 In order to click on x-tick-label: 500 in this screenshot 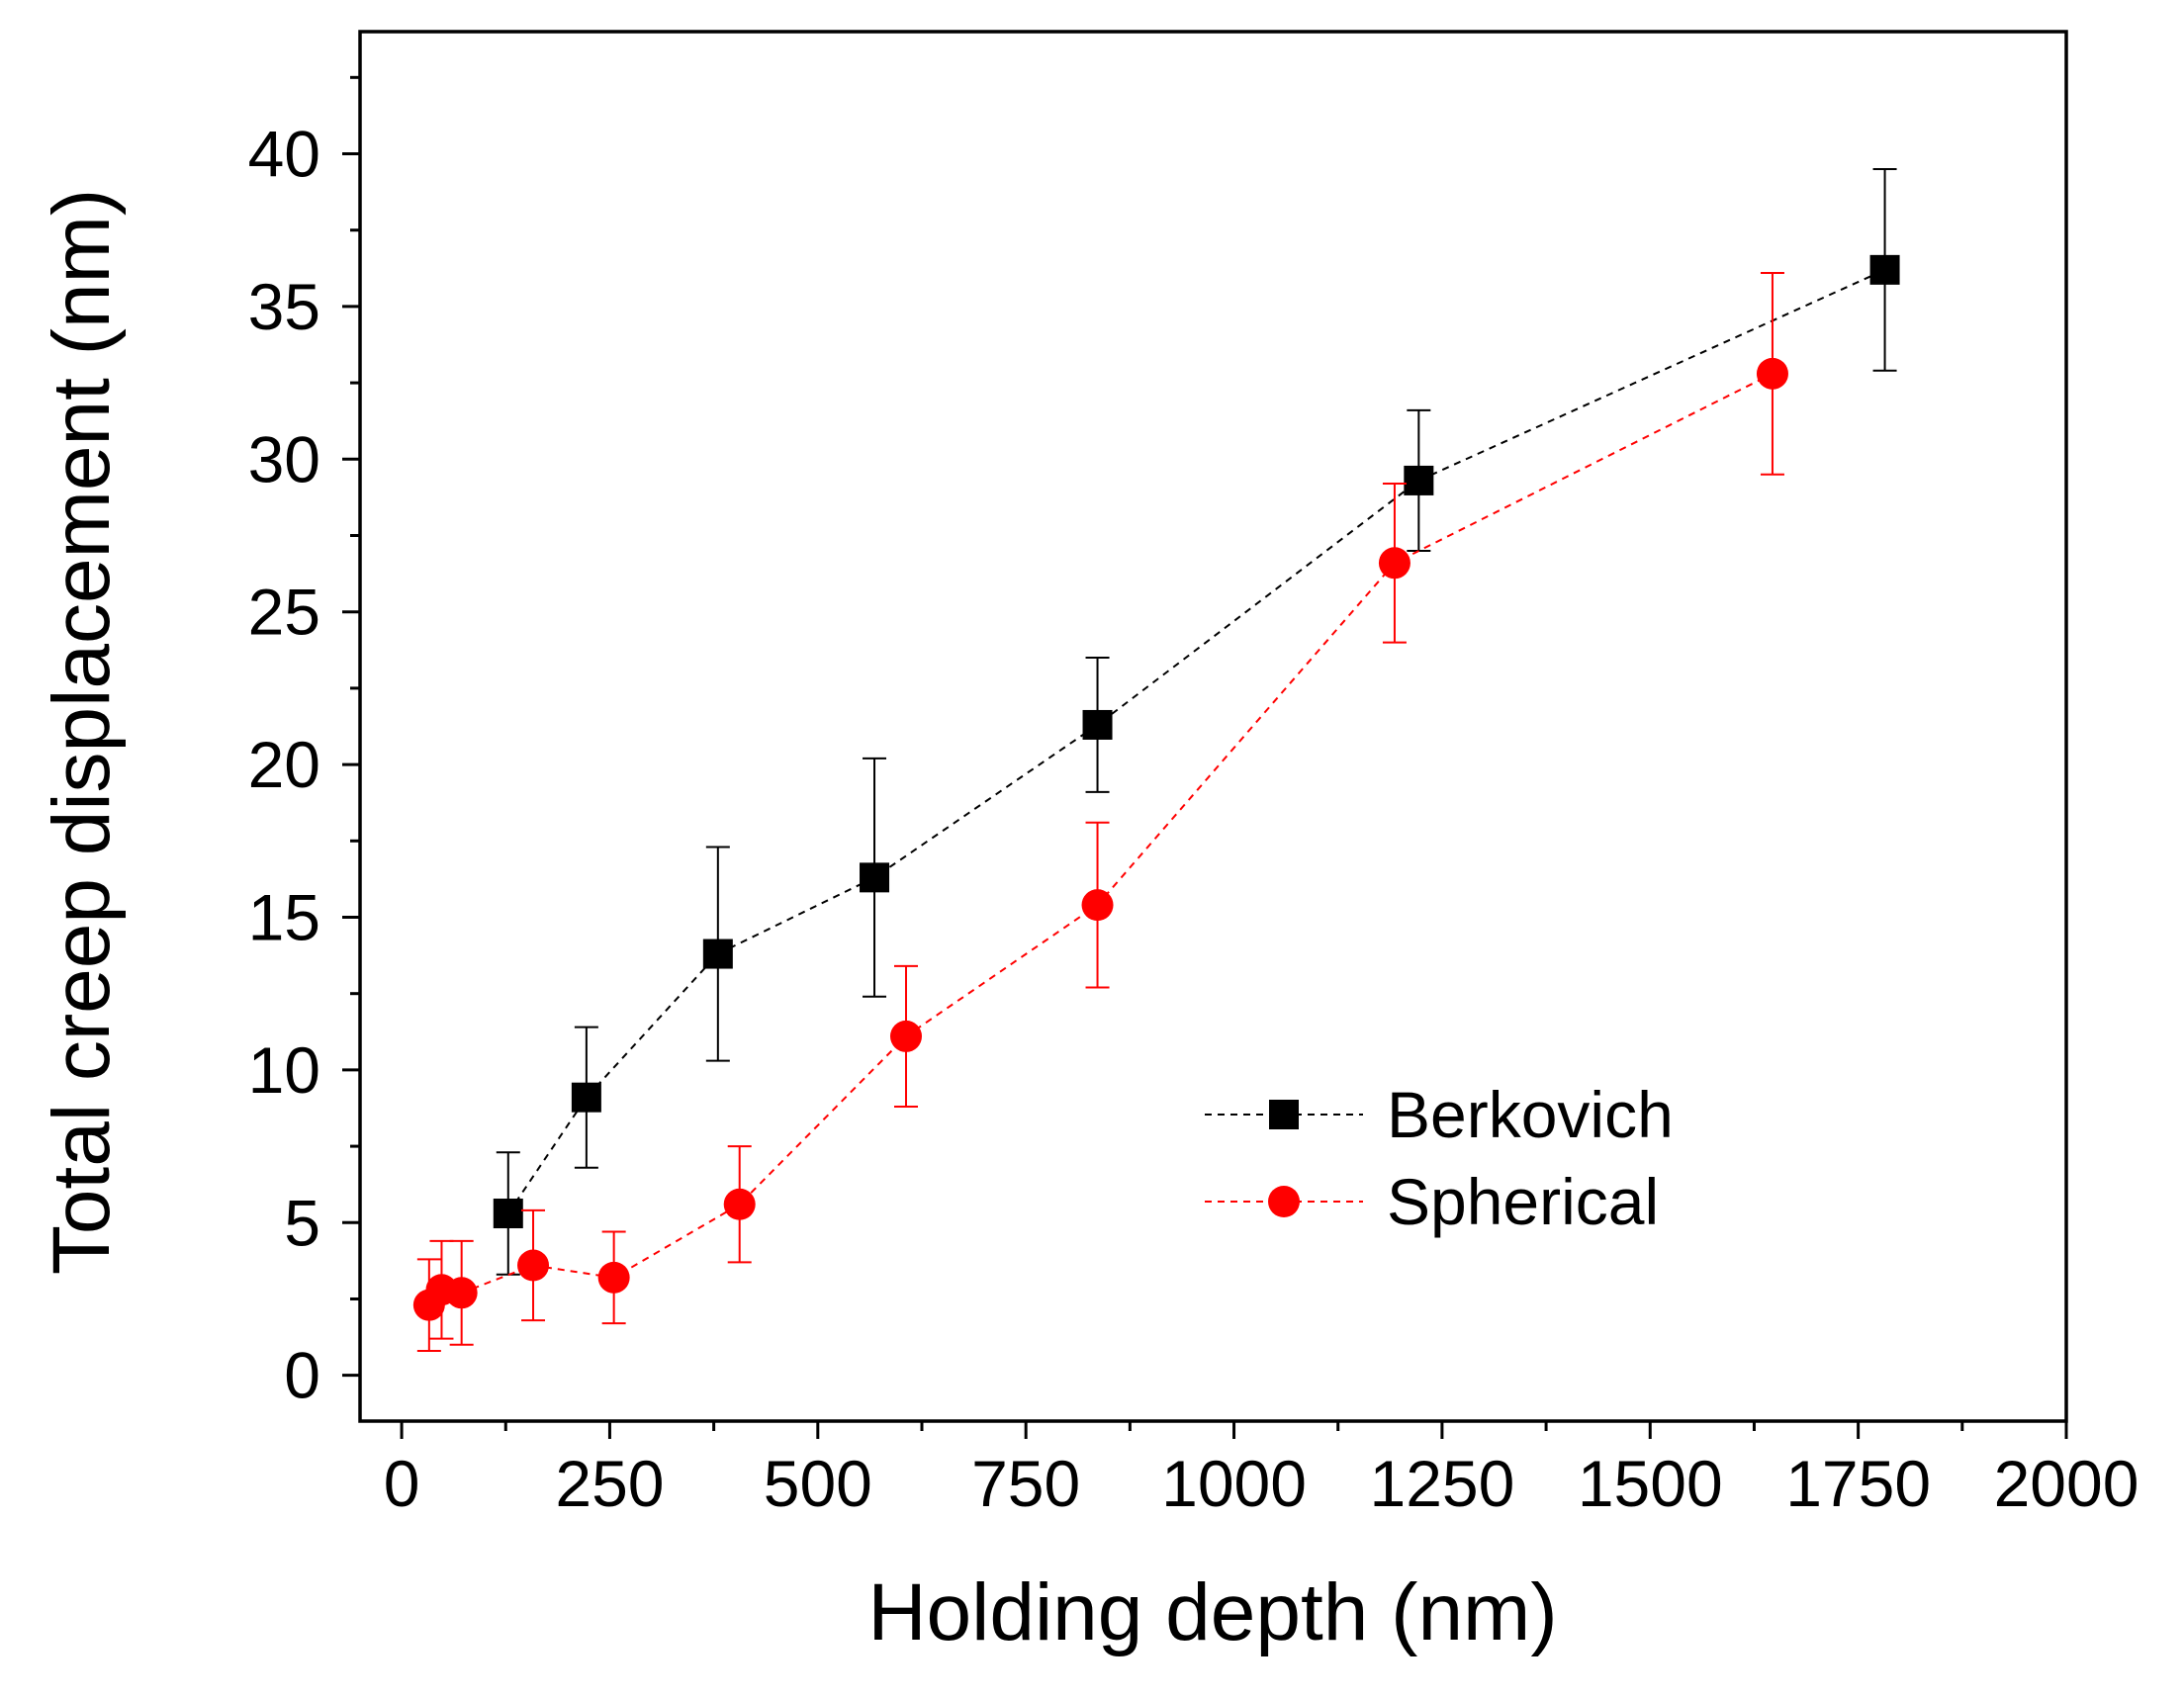, I will do `click(818, 1483)`.